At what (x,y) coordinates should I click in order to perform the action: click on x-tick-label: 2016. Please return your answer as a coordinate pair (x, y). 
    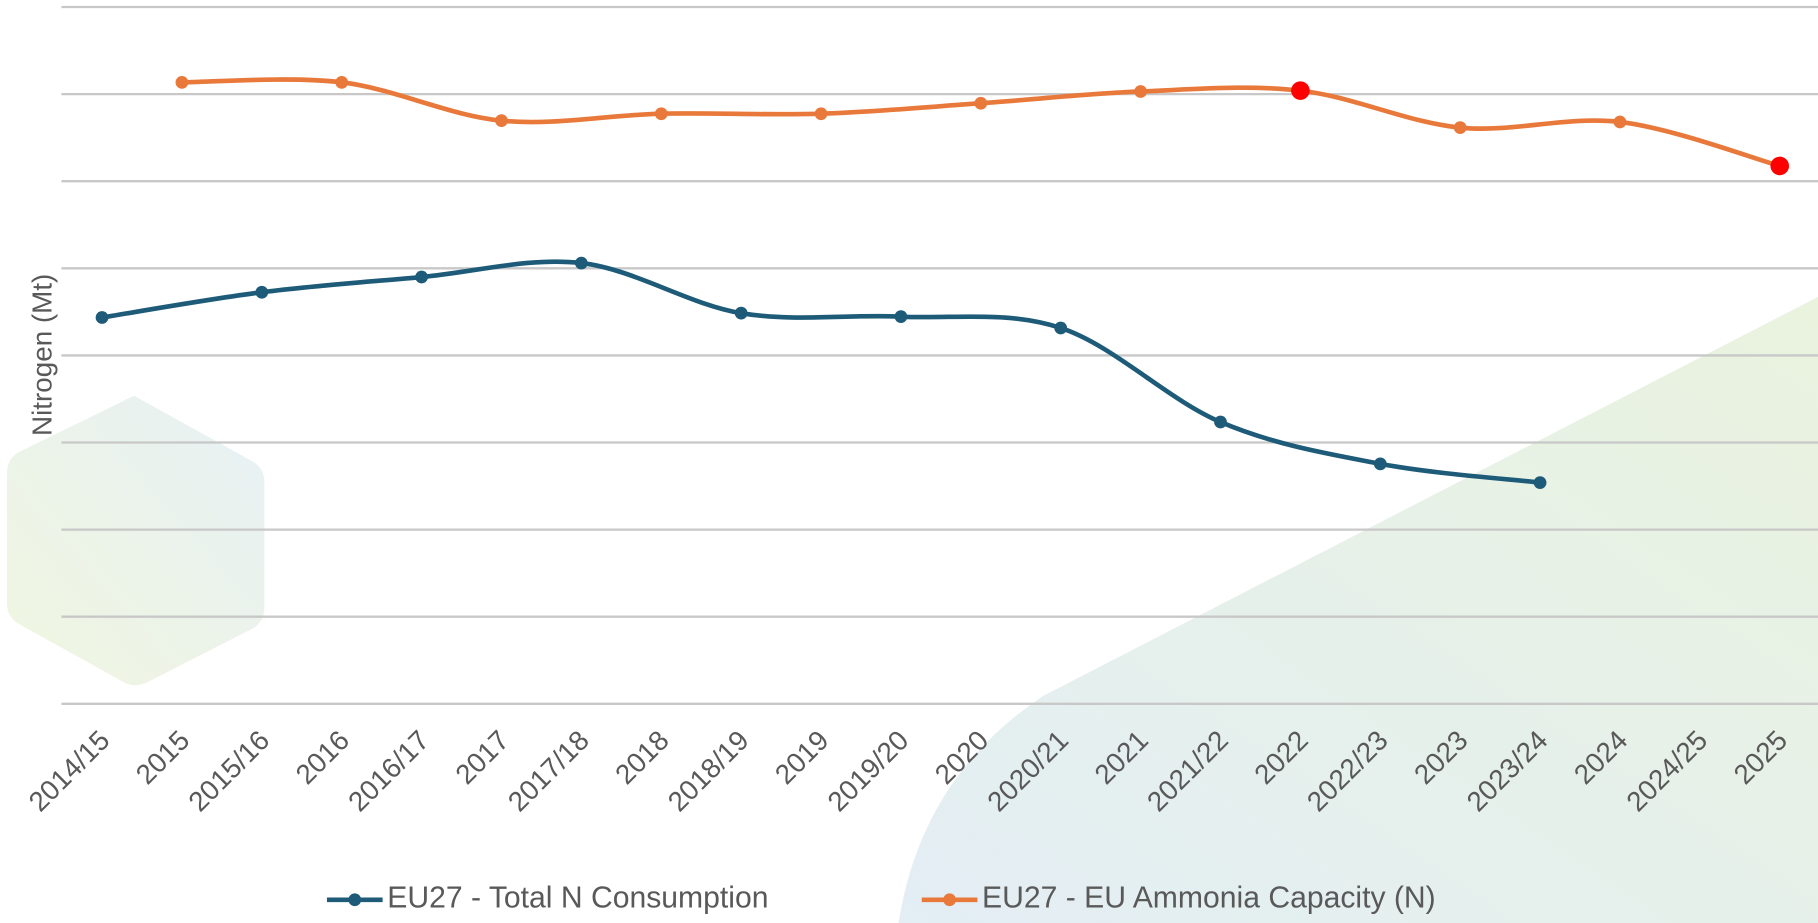
    Looking at the image, I should click on (323, 757).